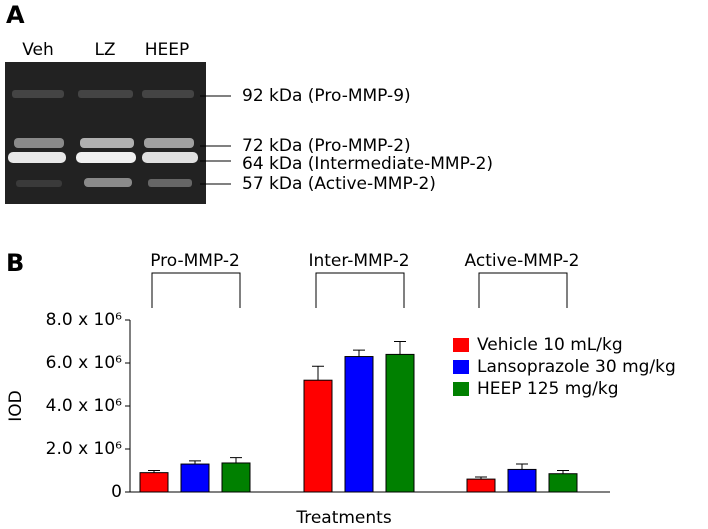 This screenshot has width=708, height=529. Describe the element at coordinates (84, 406) in the screenshot. I see `y-tick-label: 4.0 x 10⁶` at that location.